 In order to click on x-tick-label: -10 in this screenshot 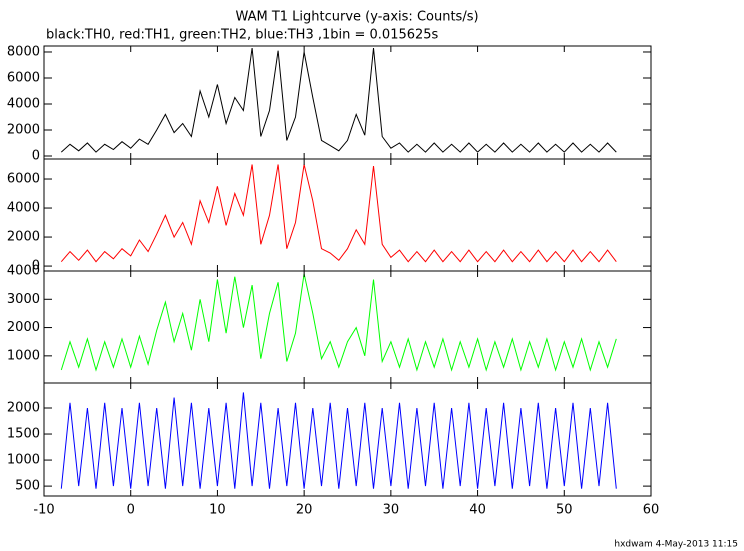, I will do `click(43, 510)`.